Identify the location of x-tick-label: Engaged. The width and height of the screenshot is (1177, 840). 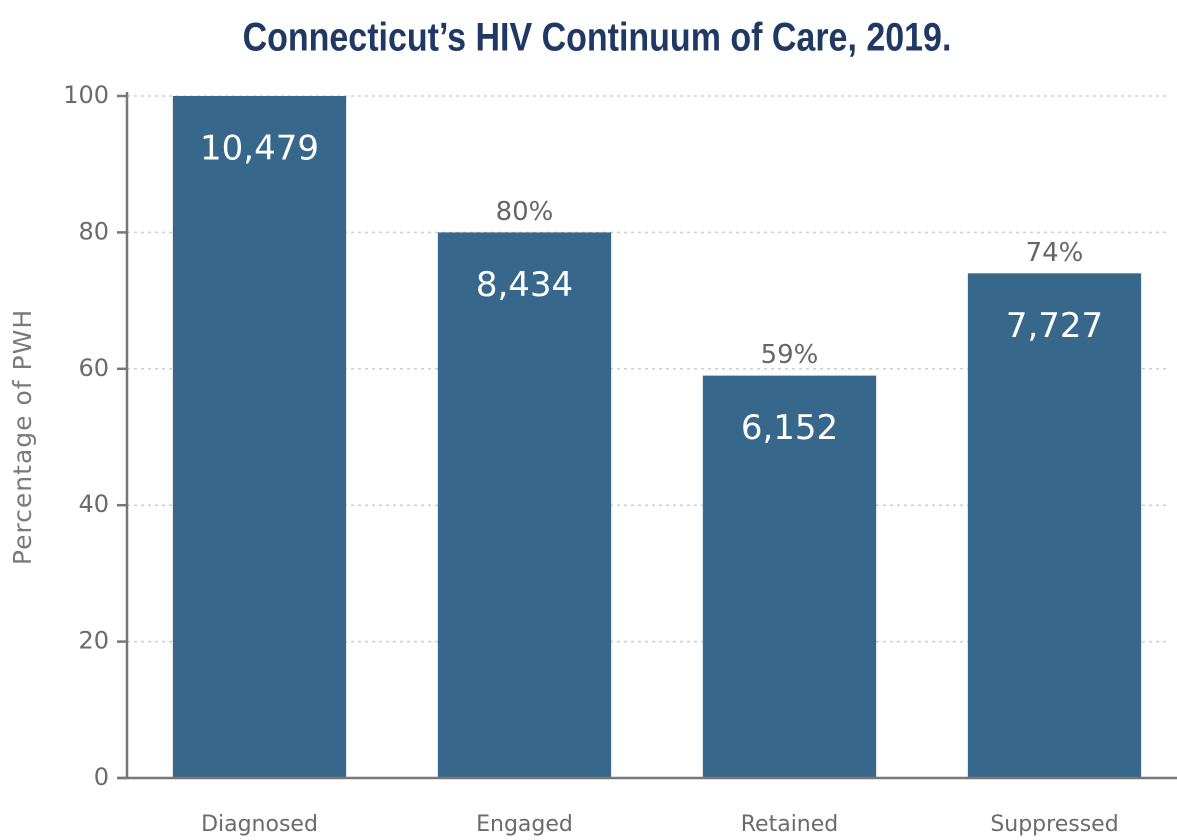
(524, 824).